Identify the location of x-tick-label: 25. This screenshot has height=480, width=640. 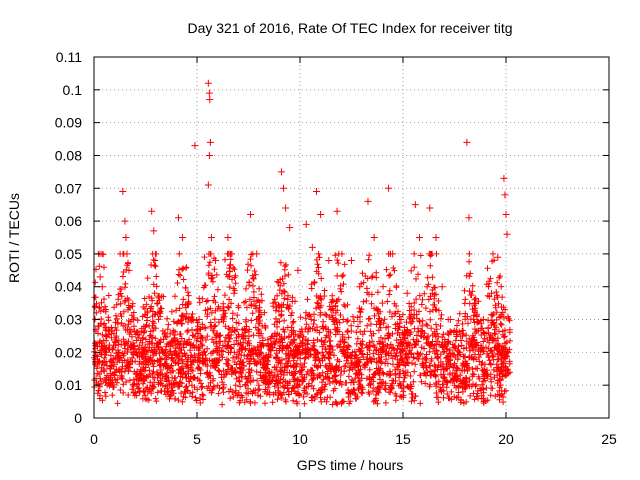
(609, 439).